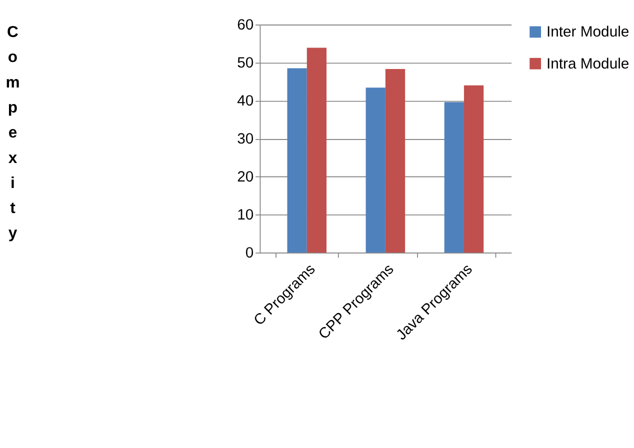  Describe the element at coordinates (588, 32) in the screenshot. I see `legend-label: Inter Module` at that location.